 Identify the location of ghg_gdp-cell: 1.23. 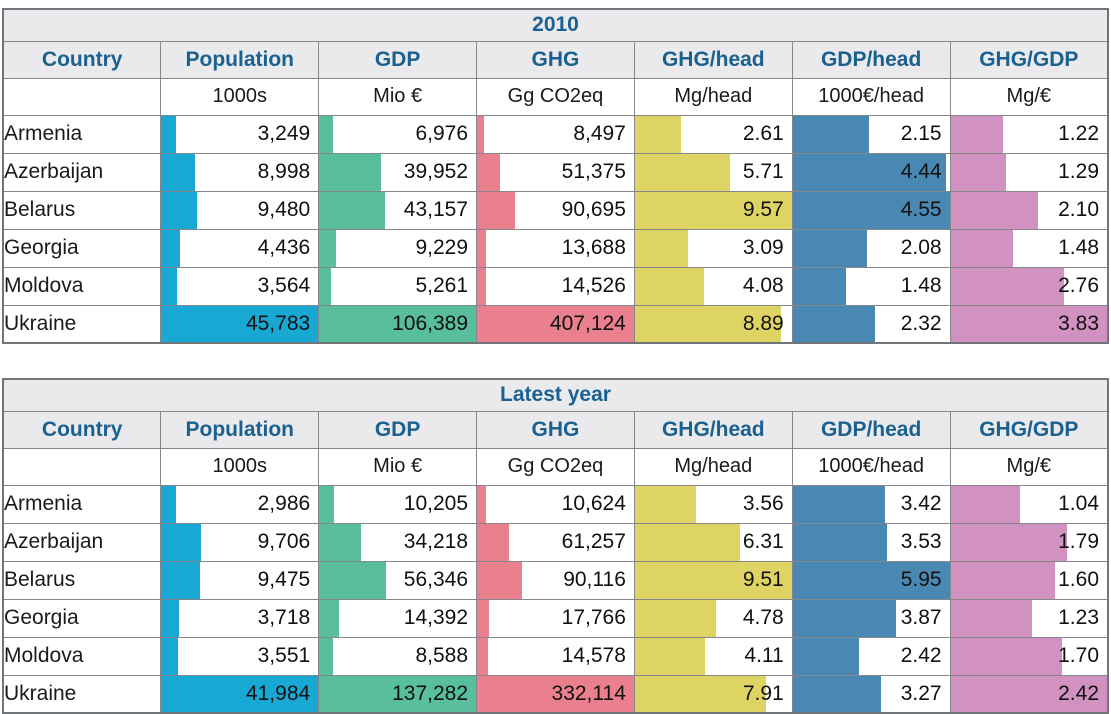
(1029, 618).